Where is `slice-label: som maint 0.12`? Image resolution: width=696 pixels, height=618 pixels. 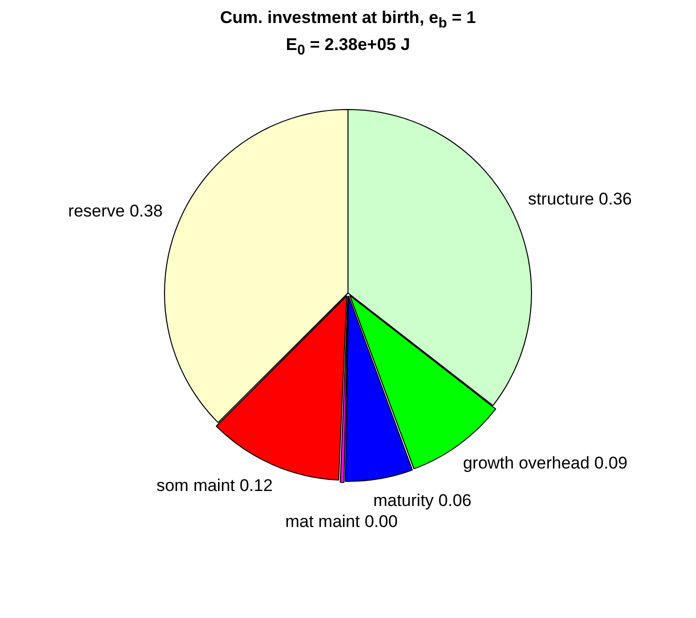 slice-label: som maint 0.12 is located at coordinates (214, 485).